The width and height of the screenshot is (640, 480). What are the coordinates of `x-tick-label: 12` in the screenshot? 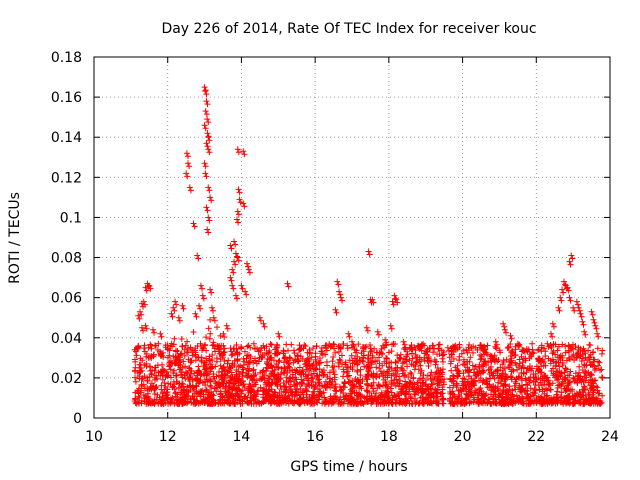 It's located at (168, 437).